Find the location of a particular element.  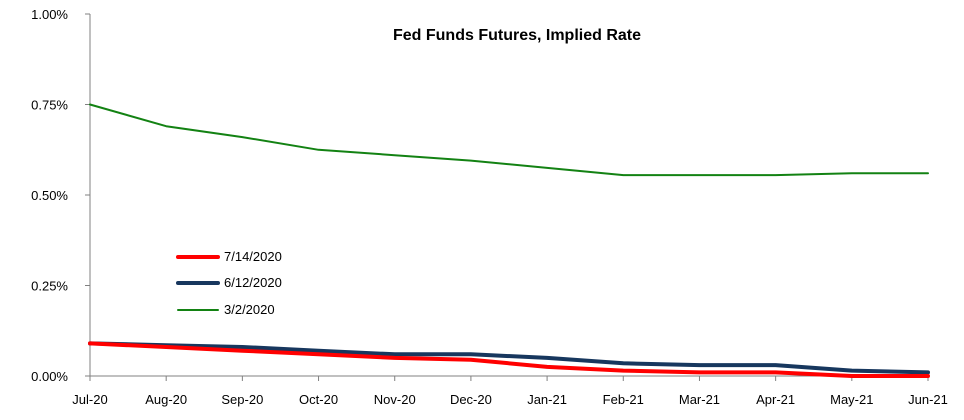

x-tick-label: Apr-21 is located at coordinates (775, 399).